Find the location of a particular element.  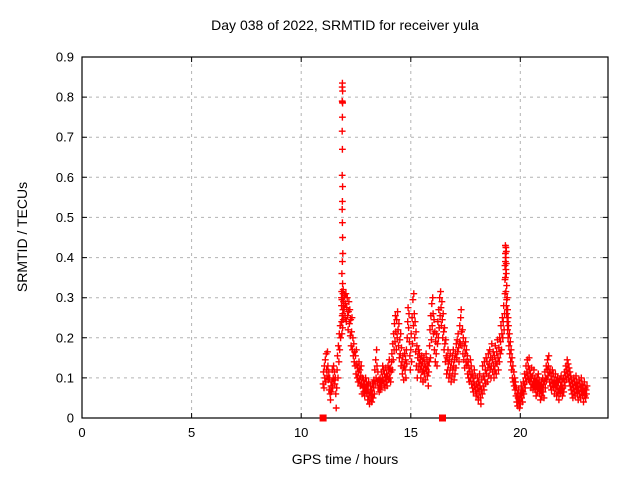

y-tick-label: 0.4 is located at coordinates (65, 257).